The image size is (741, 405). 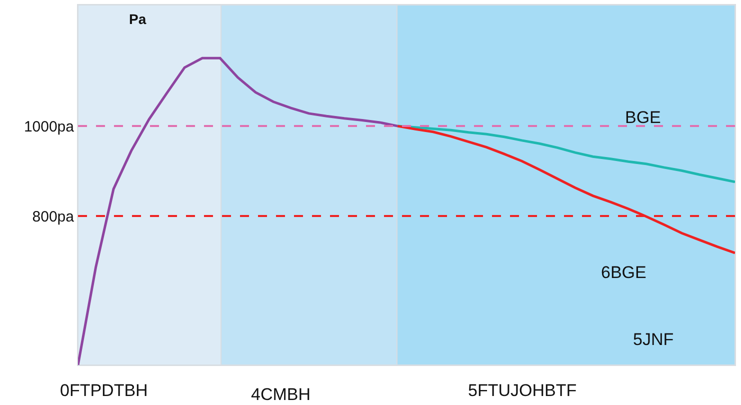 I want to click on annotation: 6BGE, so click(x=623, y=272).